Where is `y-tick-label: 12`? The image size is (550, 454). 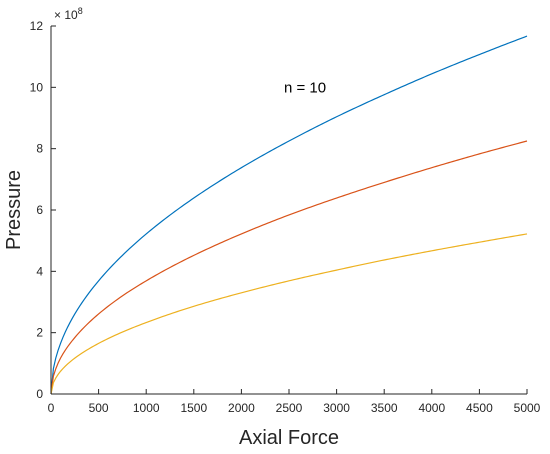
y-tick-label: 12 is located at coordinates (37, 26).